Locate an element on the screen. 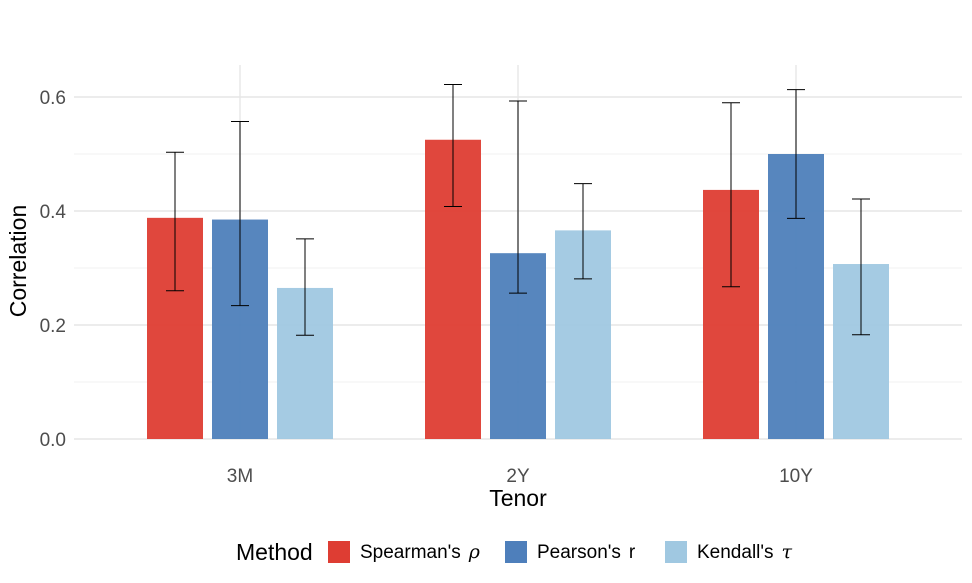  y-tick-label: 0.6 is located at coordinates (53, 98).